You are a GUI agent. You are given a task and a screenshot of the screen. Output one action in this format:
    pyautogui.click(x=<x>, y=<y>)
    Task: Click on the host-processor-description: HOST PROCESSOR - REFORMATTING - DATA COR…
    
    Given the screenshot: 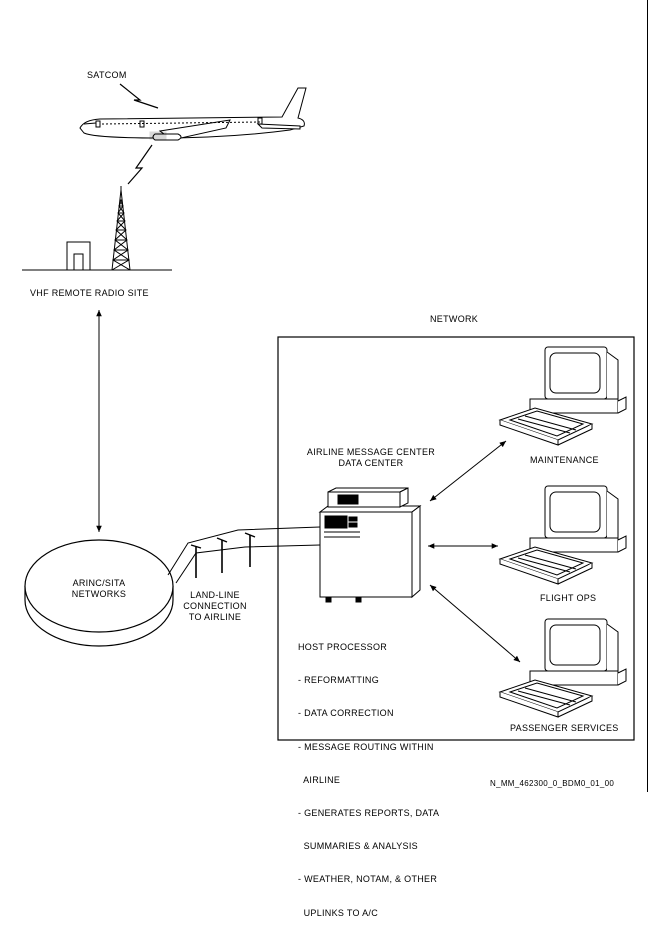 What is the action you would take?
    pyautogui.click(x=368, y=775)
    